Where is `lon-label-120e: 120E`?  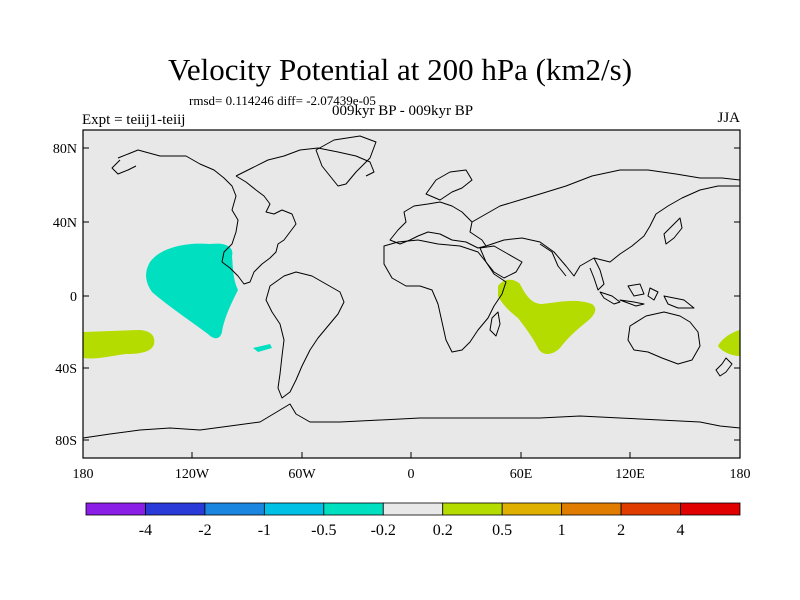 lon-label-120e: 120E is located at coordinates (630, 474).